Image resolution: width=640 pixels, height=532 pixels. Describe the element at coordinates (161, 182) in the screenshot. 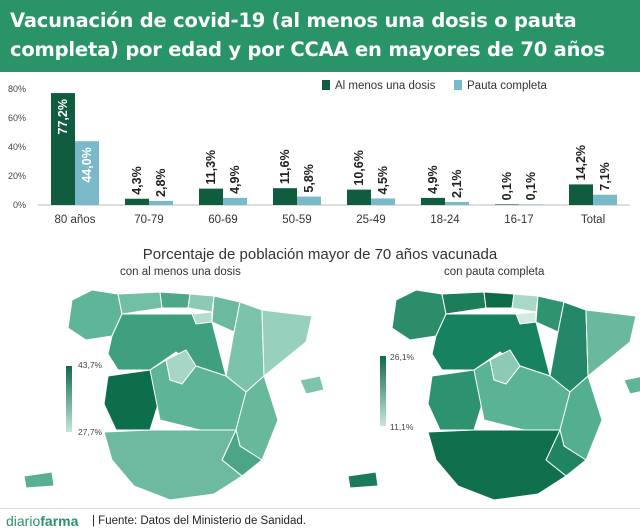

I see `data-label: 2,8%` at that location.